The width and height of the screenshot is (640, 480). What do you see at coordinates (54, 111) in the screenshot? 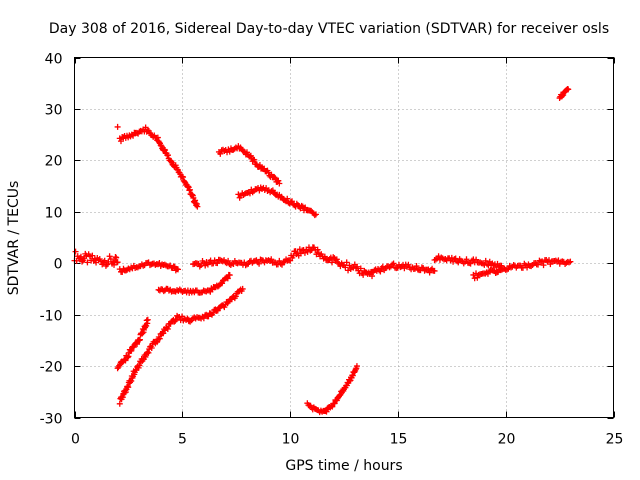
I see `y-tick-label: 30` at bounding box center [54, 111].